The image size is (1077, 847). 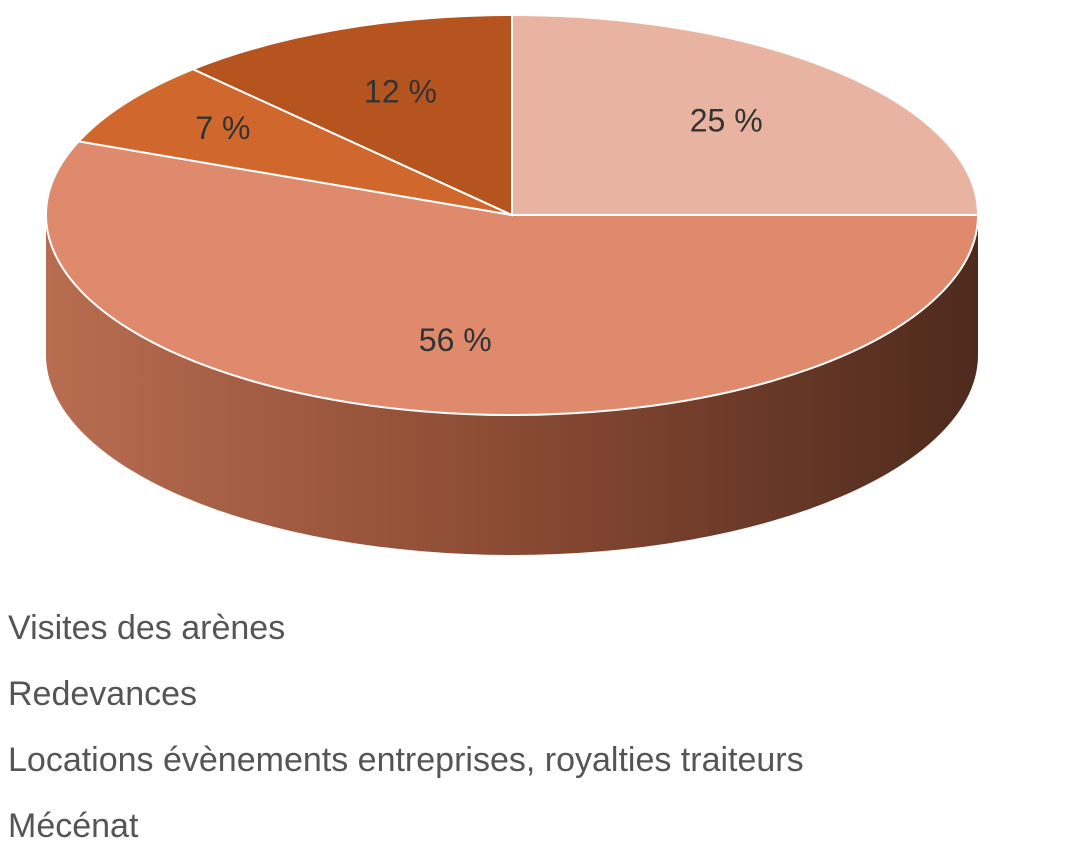 I want to click on data-label: 12 %, so click(x=400, y=92).